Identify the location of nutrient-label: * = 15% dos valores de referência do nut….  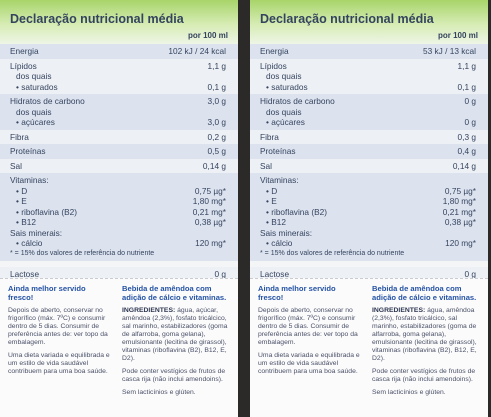
(82, 253).